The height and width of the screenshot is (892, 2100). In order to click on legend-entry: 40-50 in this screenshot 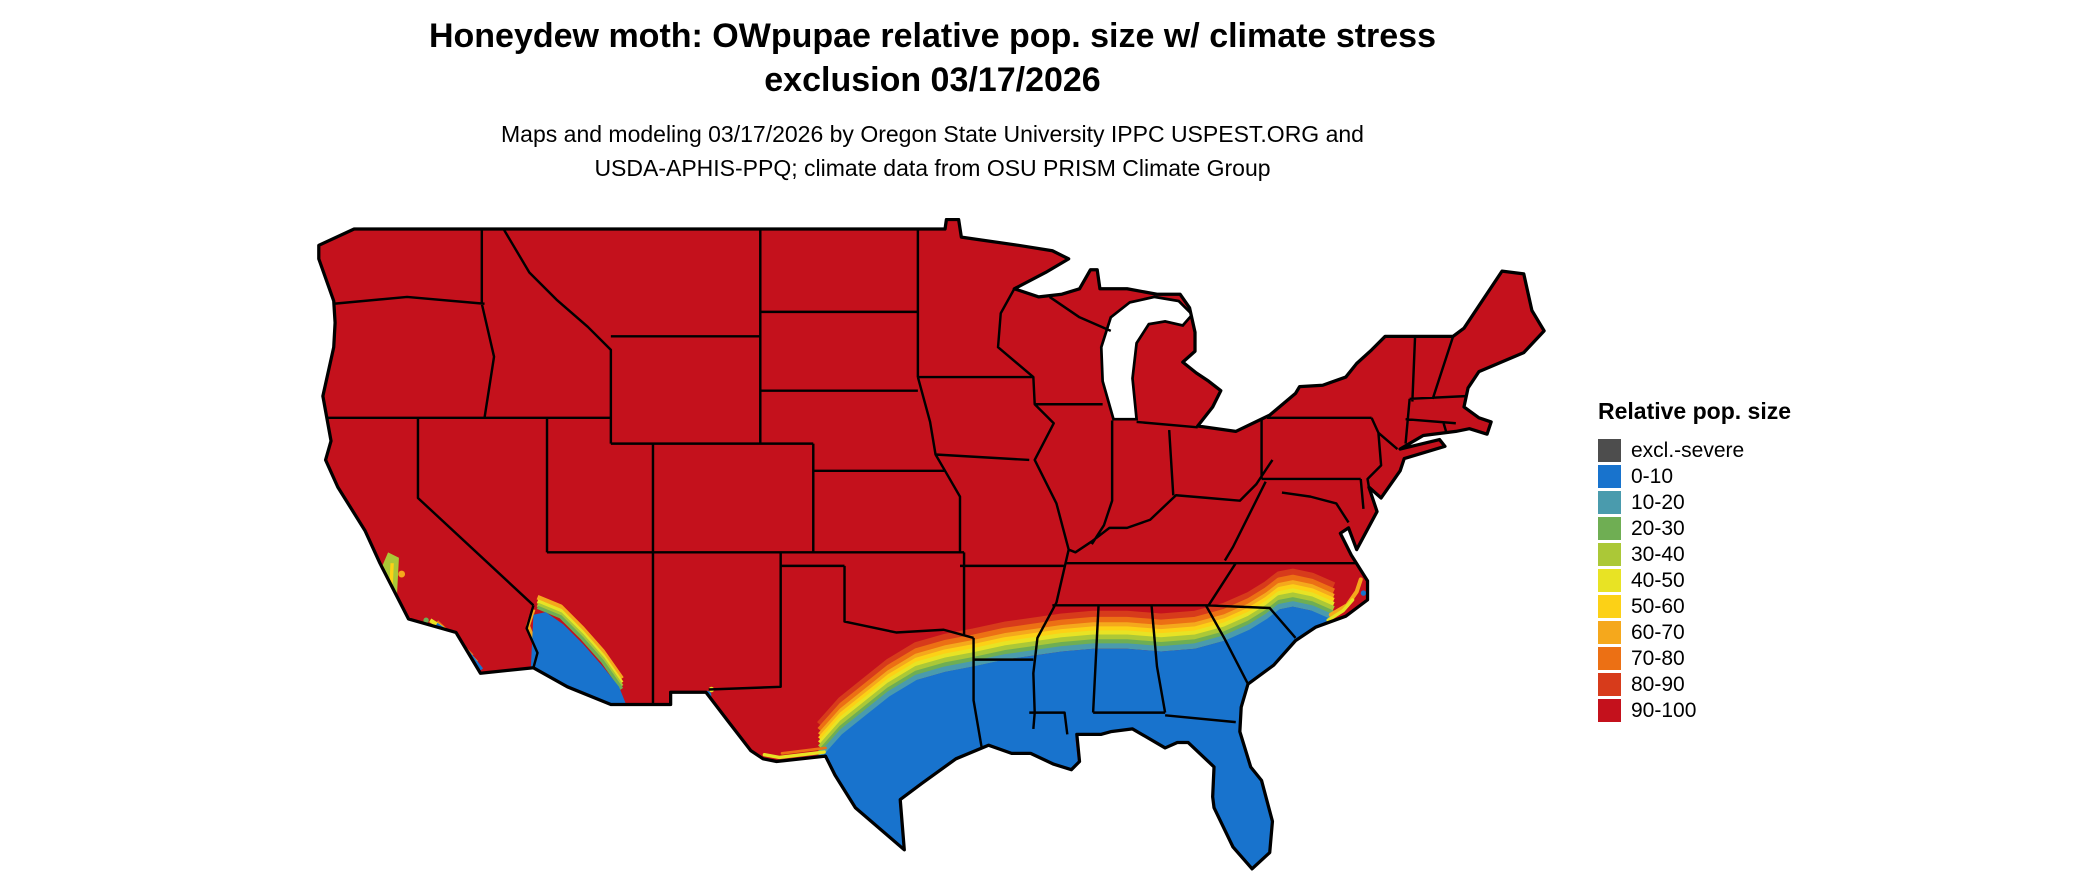, I will do `click(1694, 580)`.